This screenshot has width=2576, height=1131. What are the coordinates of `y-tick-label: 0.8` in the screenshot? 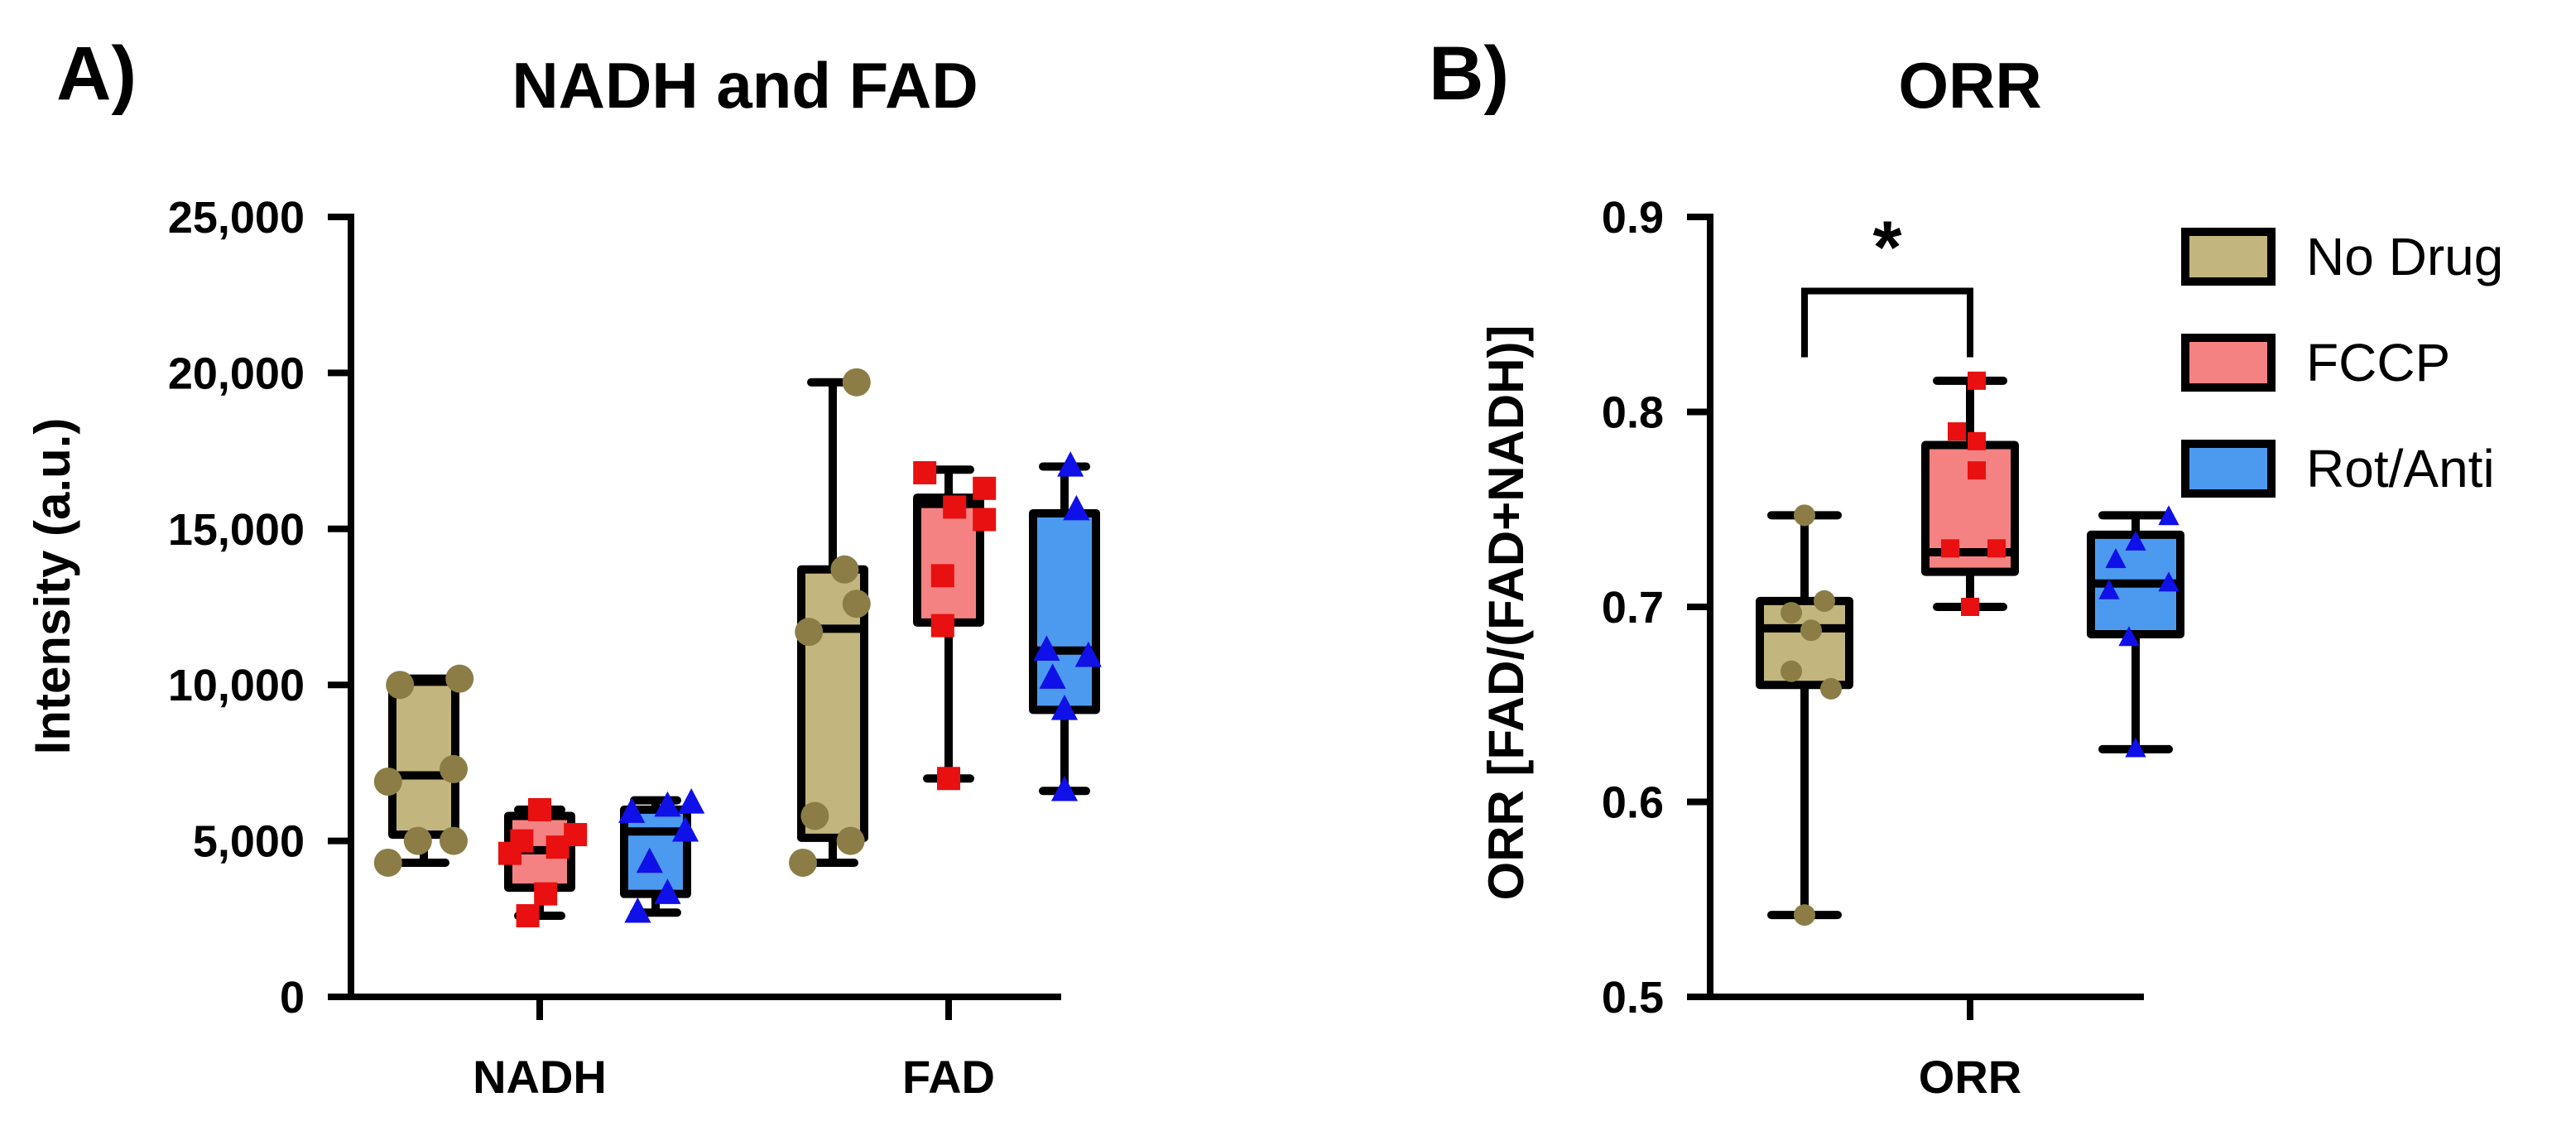 It's located at (1633, 413).